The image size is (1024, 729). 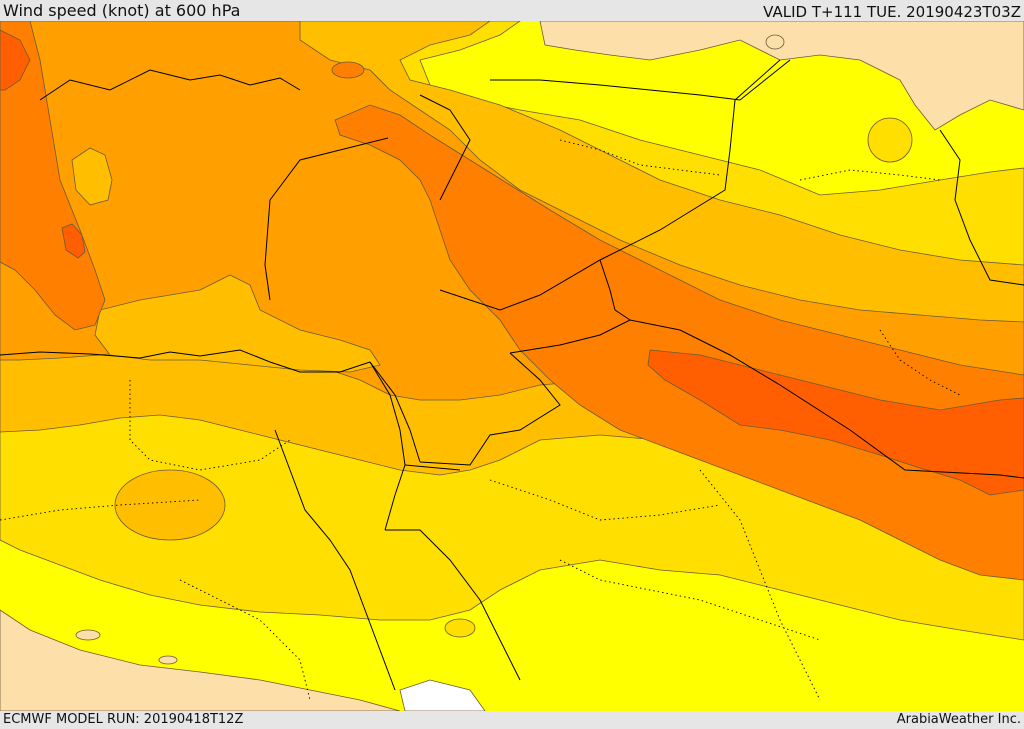 What do you see at coordinates (237, 323) in the screenshot?
I see `band-light-orange-island` at bounding box center [237, 323].